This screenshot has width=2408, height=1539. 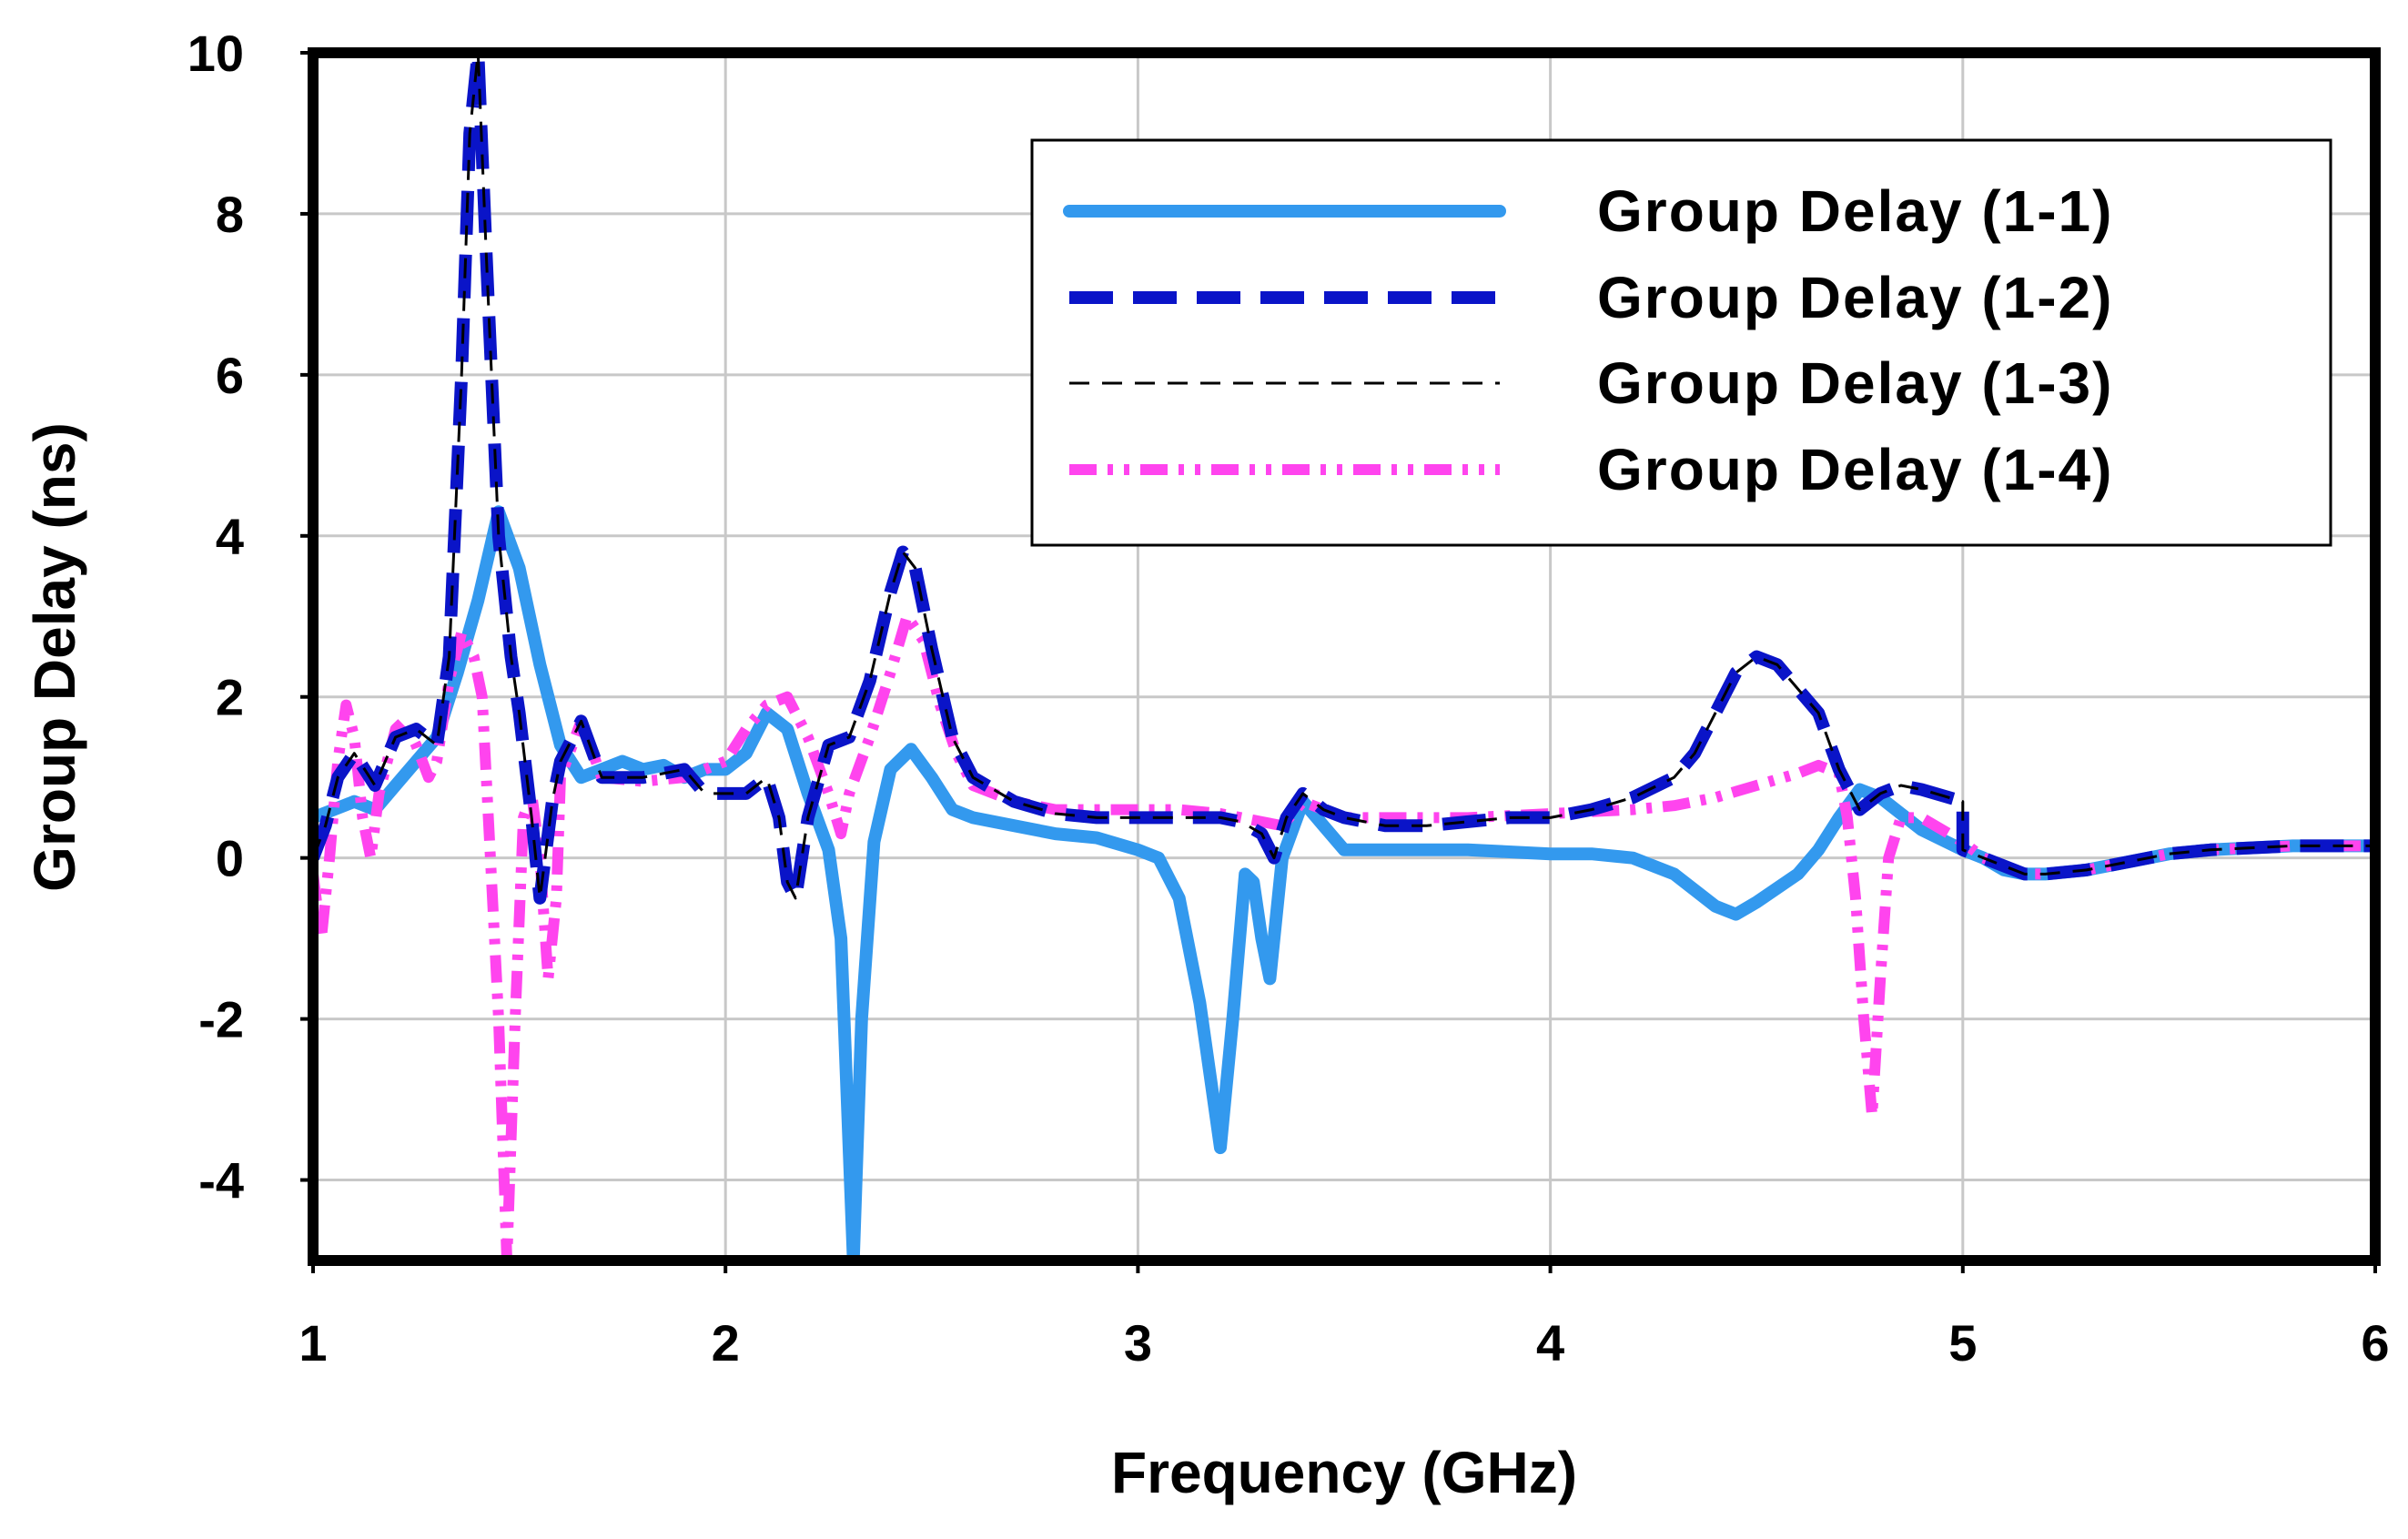 I want to click on y-tick-label: 4, so click(x=230, y=536).